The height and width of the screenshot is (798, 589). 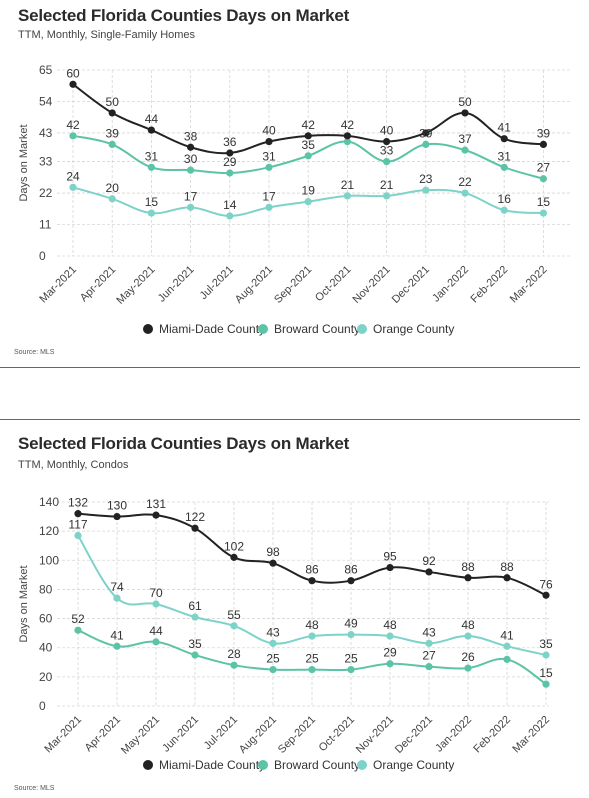 I want to click on data-label: 16, so click(x=505, y=199).